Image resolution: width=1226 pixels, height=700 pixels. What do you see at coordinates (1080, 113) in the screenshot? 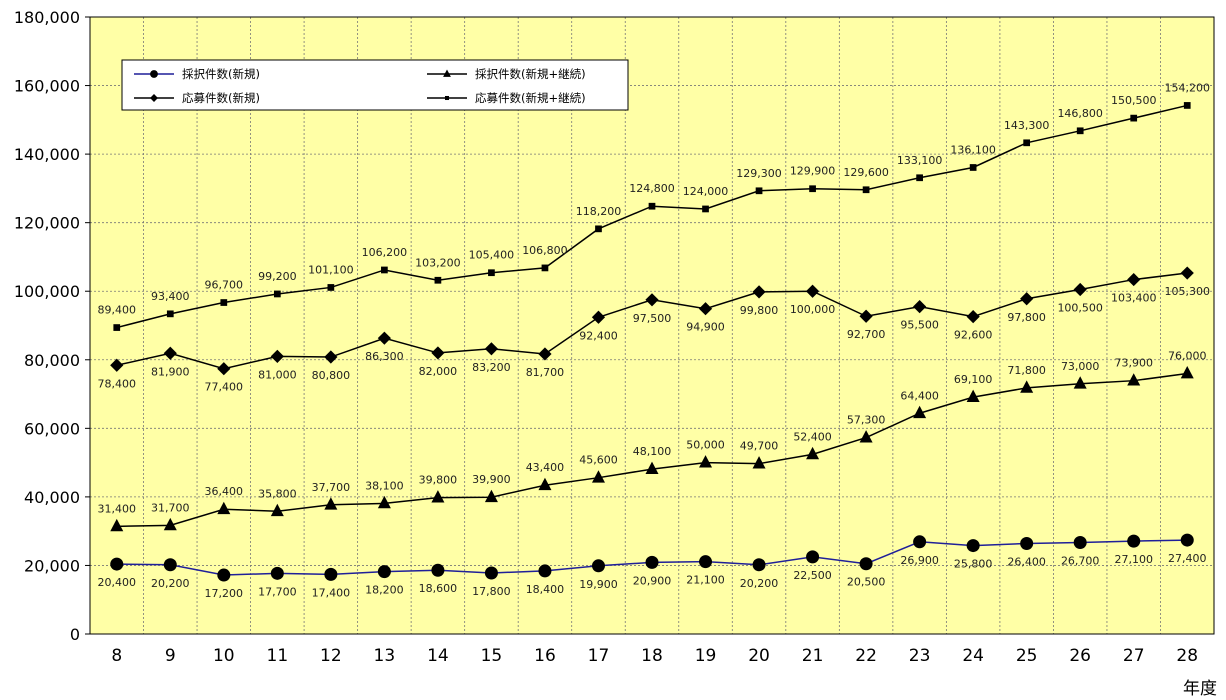
I see `data-label: 146,800` at bounding box center [1080, 113].